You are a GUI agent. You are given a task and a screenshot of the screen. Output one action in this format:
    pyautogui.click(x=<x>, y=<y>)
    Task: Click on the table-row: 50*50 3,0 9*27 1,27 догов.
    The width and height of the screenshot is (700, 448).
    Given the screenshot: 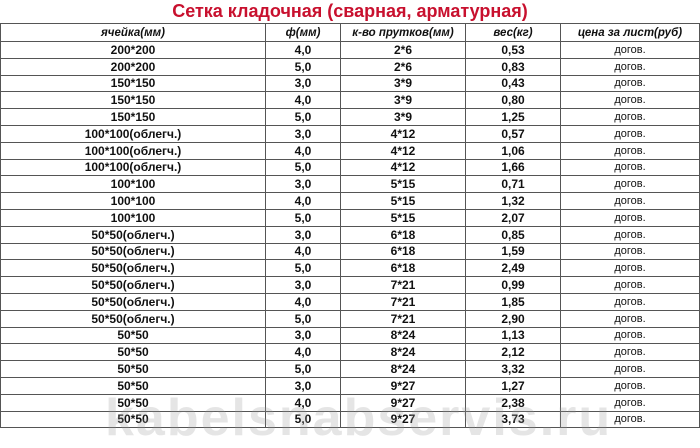 What is the action you would take?
    pyautogui.click(x=350, y=385)
    